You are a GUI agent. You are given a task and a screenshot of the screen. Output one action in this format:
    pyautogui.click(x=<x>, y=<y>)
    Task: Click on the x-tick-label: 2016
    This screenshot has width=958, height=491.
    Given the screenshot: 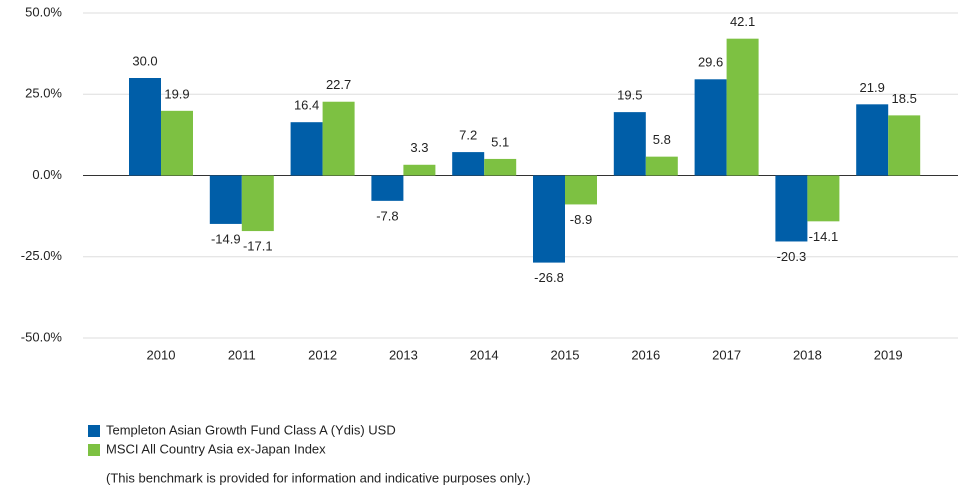 What is the action you would take?
    pyautogui.click(x=645, y=354)
    